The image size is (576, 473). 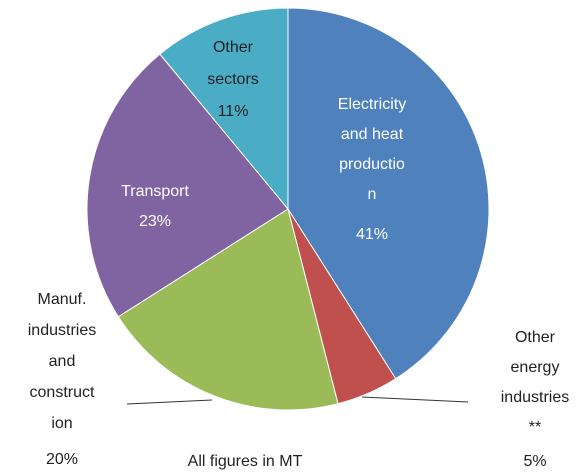 What do you see at coordinates (535, 367) in the screenshot?
I see `slice-label: energy` at bounding box center [535, 367].